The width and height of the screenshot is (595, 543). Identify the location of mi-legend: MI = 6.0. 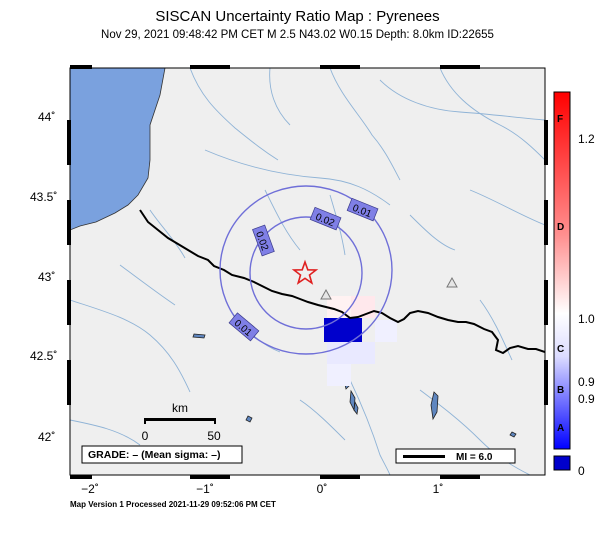
(455, 456).